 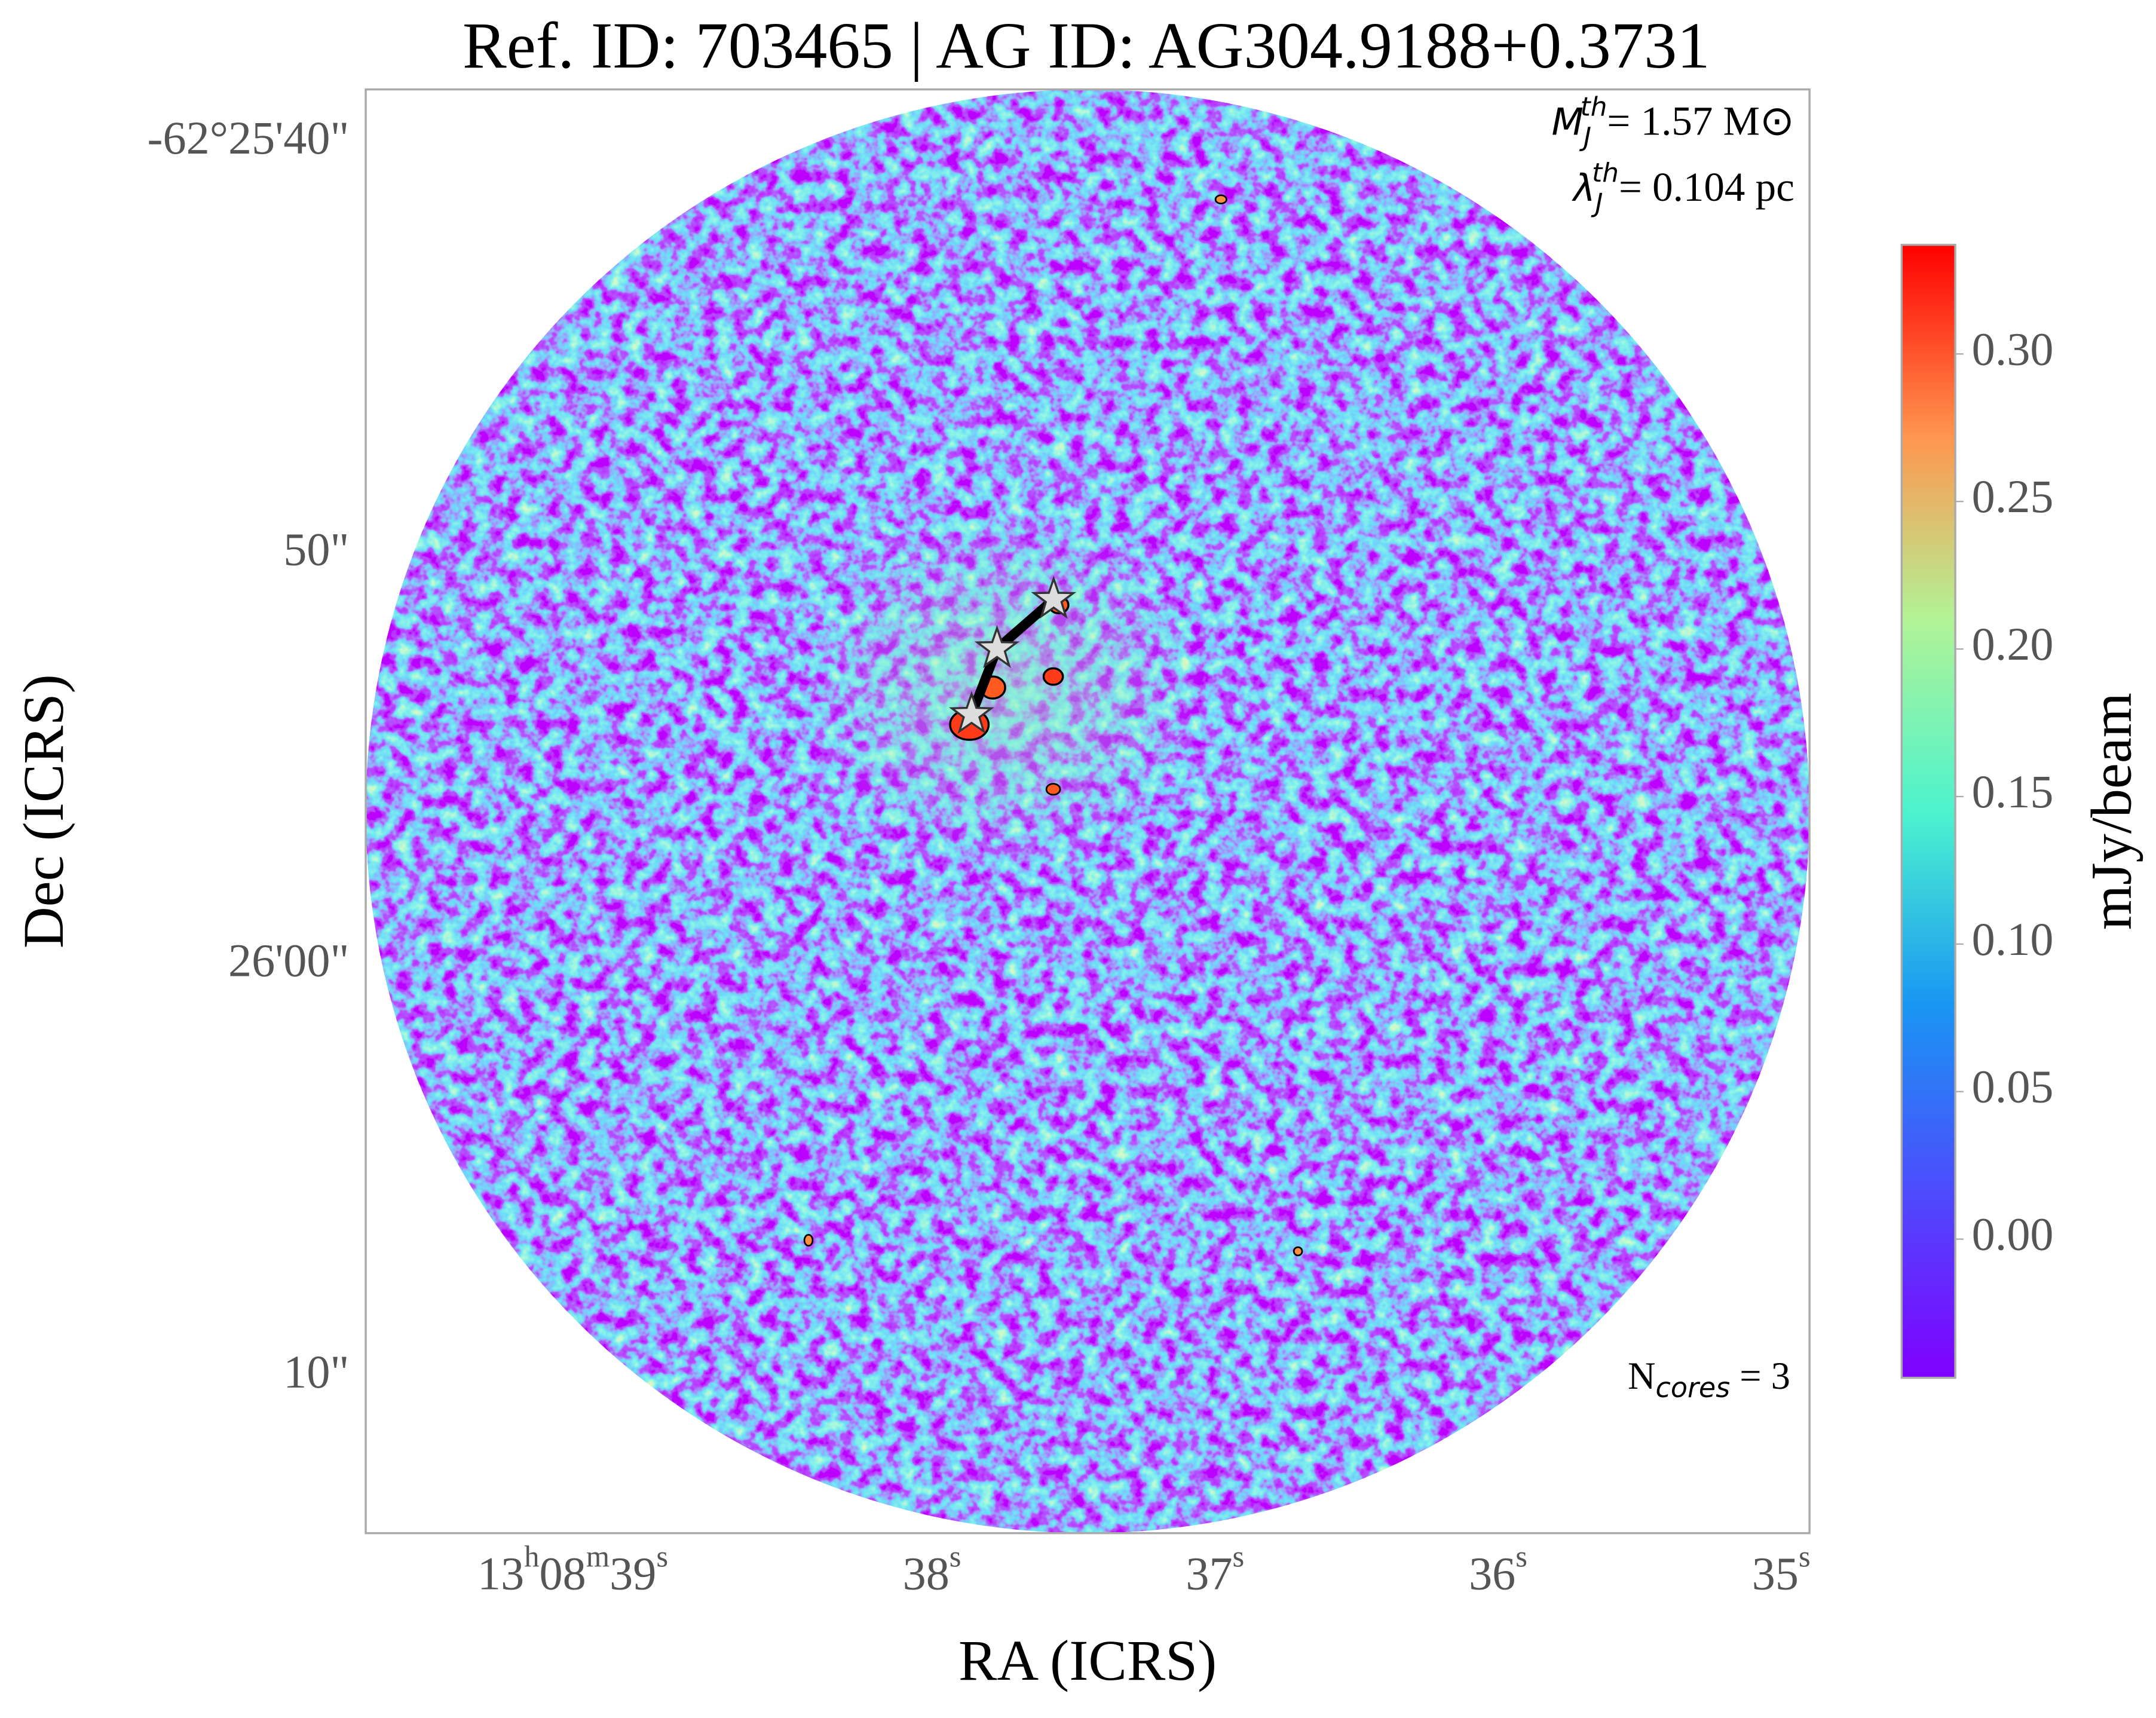 What do you see at coordinates (288, 961) in the screenshot?
I see `y-tick-label: 26'00"` at bounding box center [288, 961].